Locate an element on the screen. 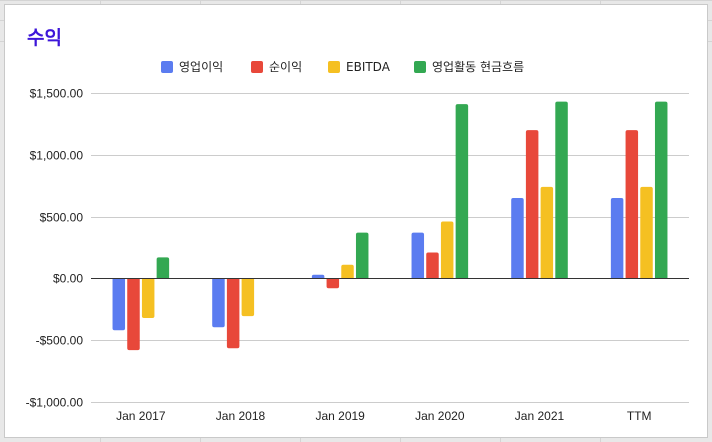 This screenshot has width=712, height=442. y-tick-label: $500.00 is located at coordinates (62, 218).